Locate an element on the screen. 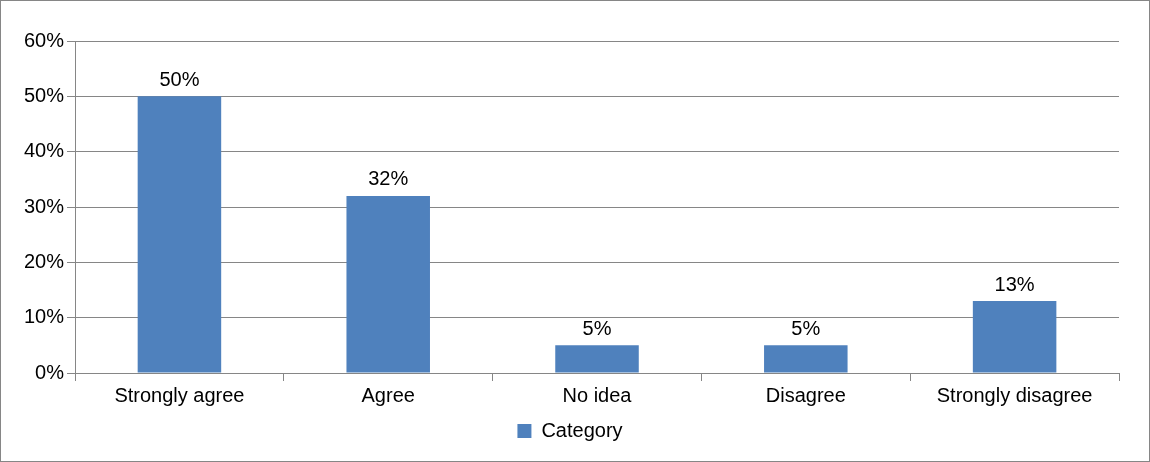  y-tick-label: 60% is located at coordinates (44, 39).